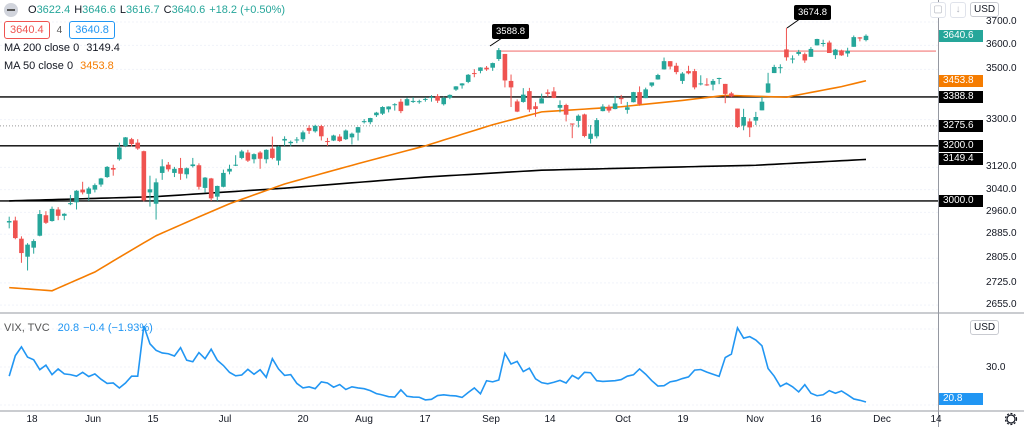 Image resolution: width=1024 pixels, height=427 pixels. Describe the element at coordinates (97, 66) in the screenshot. I see `ma50-value: 3453.8` at that location.